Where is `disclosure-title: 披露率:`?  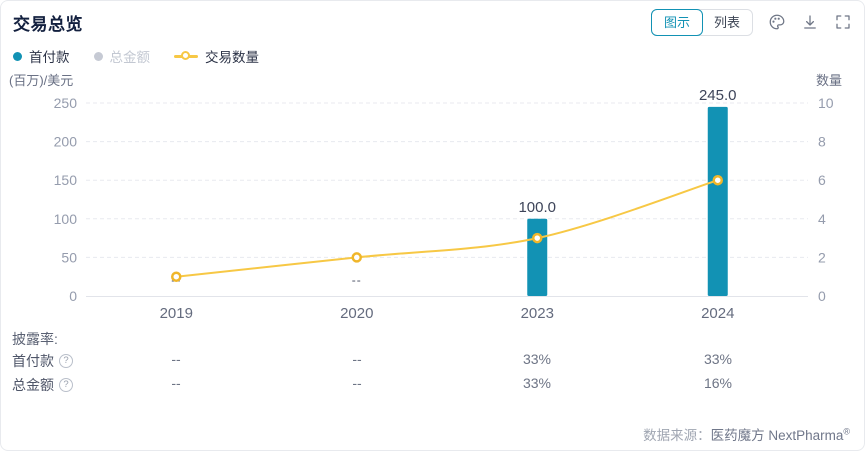 disclosure-title: 披露率: is located at coordinates (35, 339).